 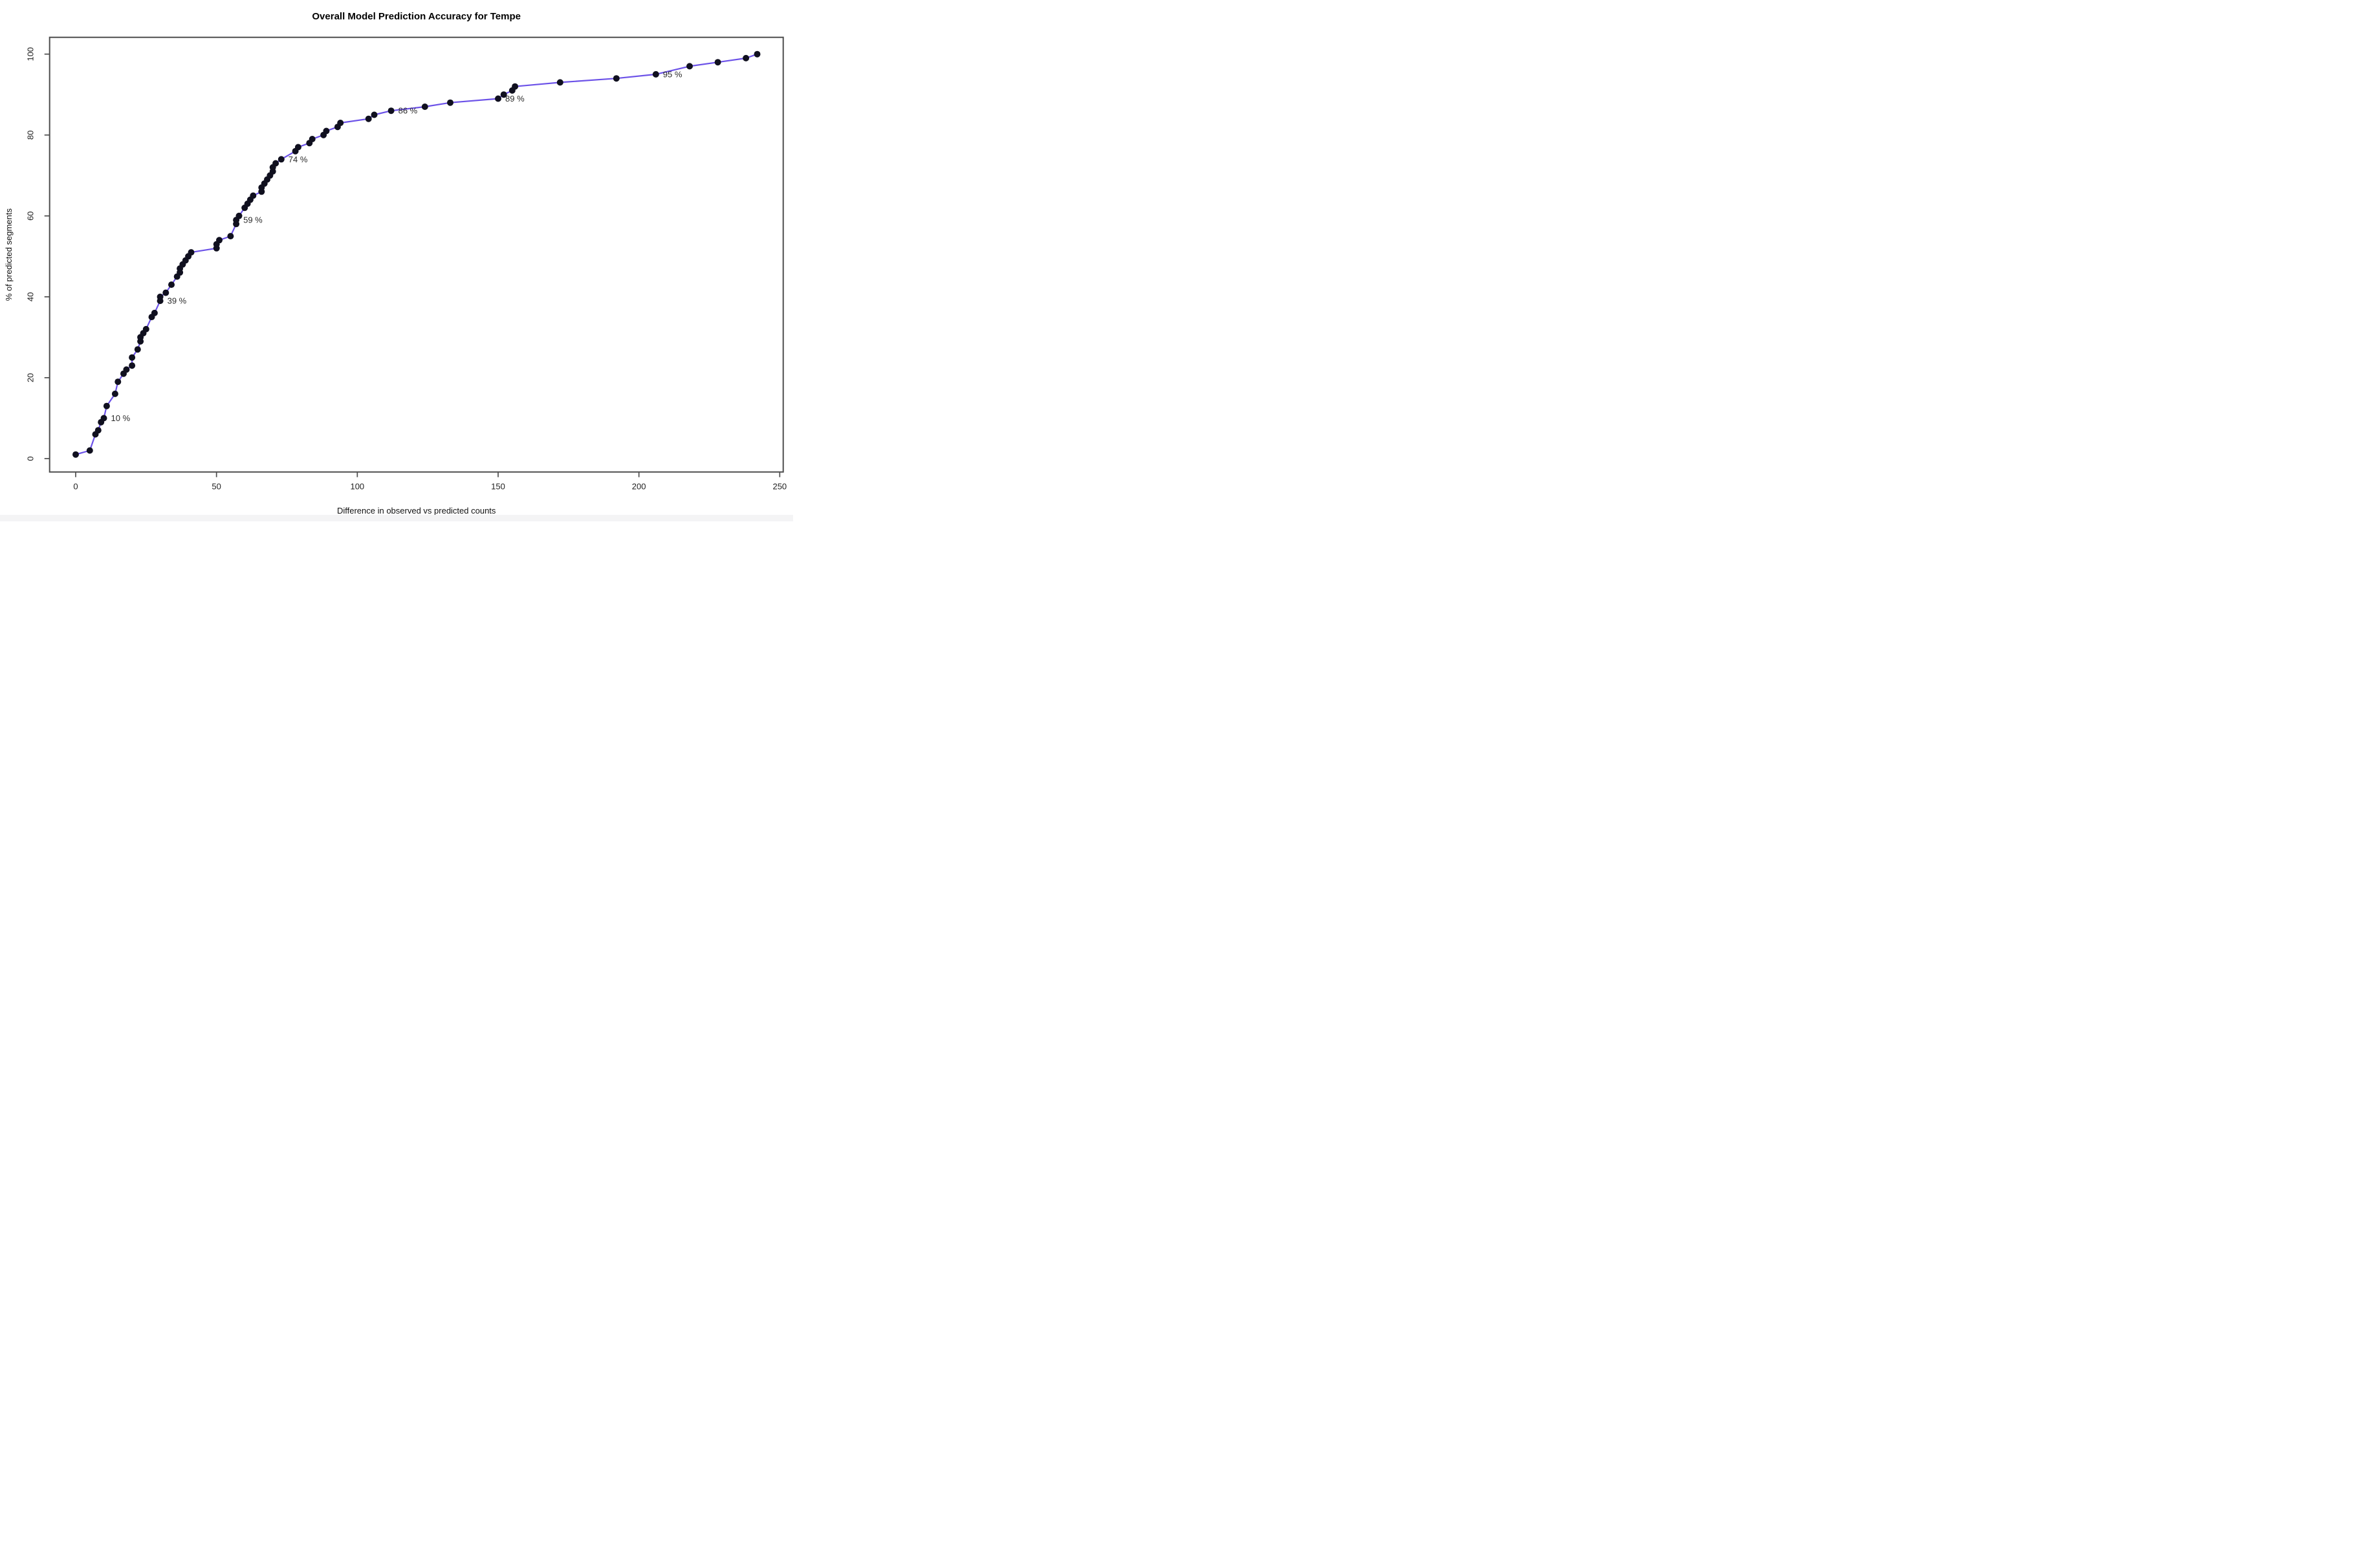 I want to click on y-tick-label: 60, so click(x=31, y=216).